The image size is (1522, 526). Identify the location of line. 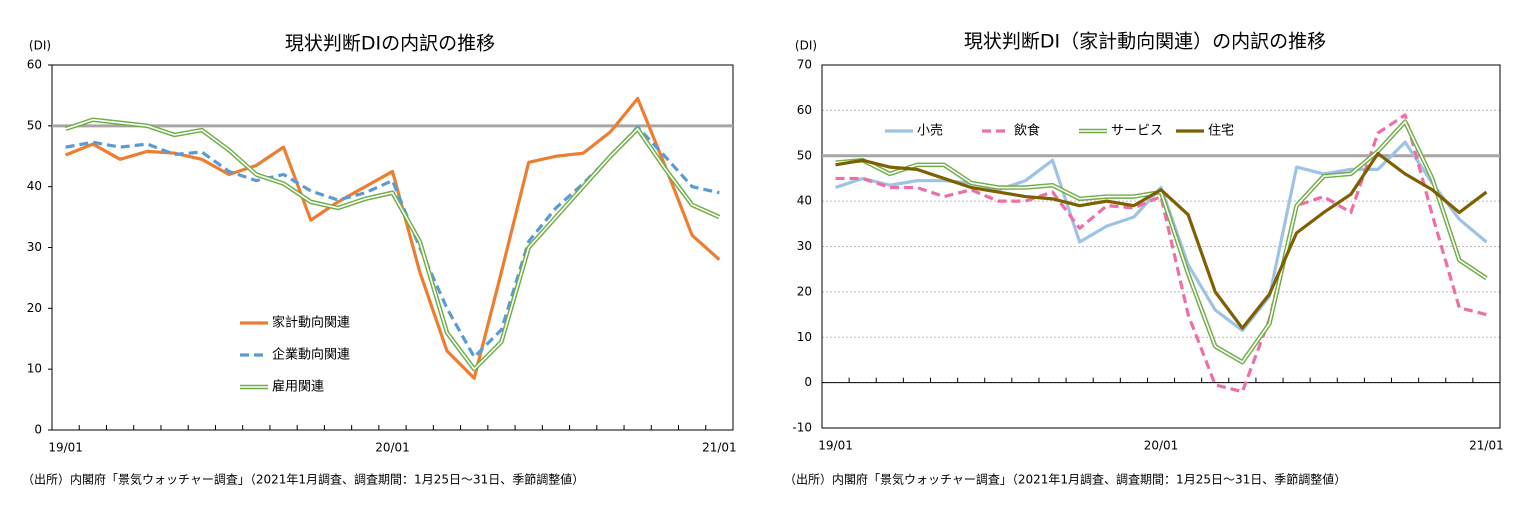
(1161, 240).